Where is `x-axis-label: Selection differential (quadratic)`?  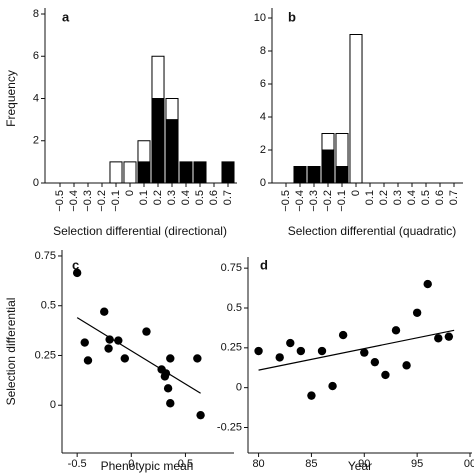
x-axis-label: Selection differential (quadratic) is located at coordinates (372, 231).